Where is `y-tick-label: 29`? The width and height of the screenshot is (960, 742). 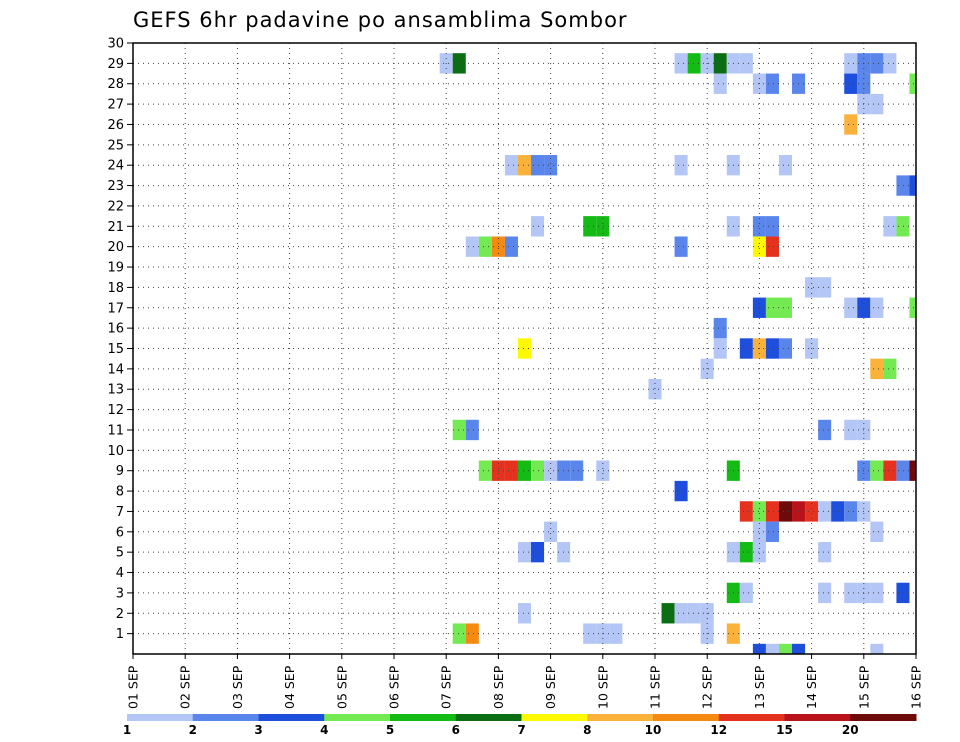
y-tick-label: 29 is located at coordinates (115, 64).